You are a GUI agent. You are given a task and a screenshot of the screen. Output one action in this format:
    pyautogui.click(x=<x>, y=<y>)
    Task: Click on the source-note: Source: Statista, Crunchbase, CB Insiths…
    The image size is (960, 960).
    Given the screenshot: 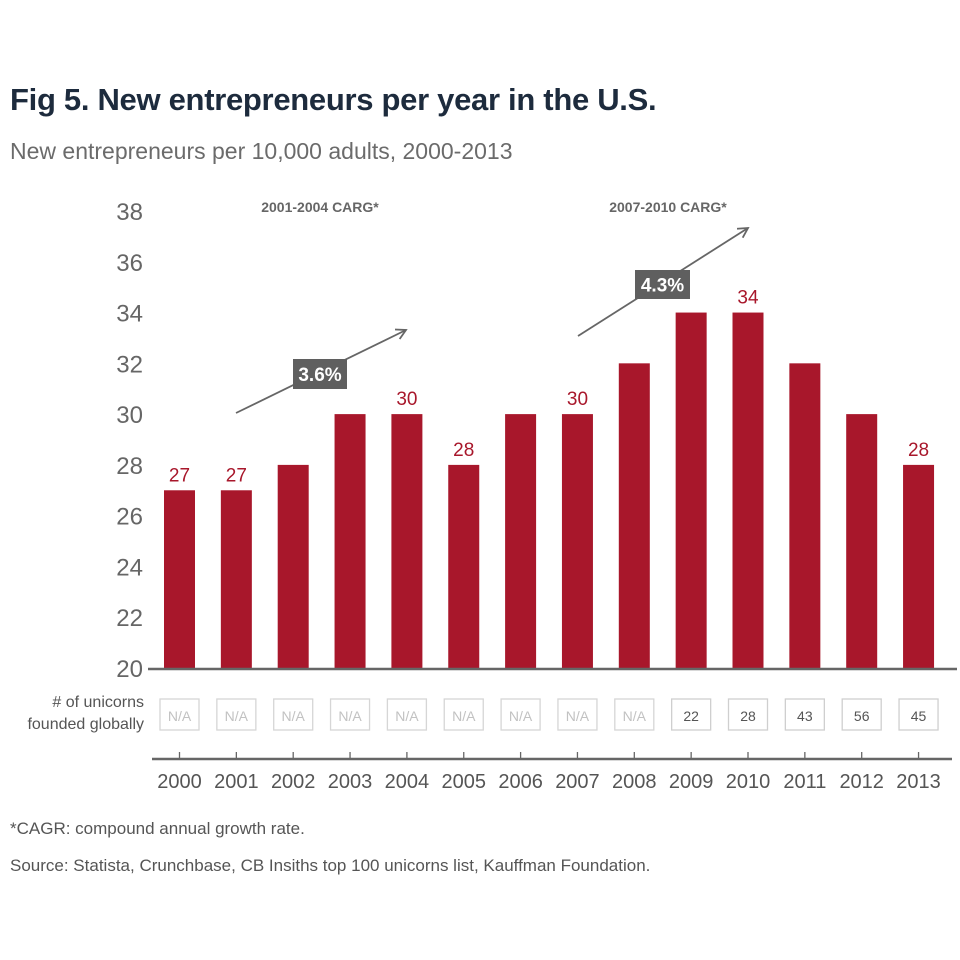 What is the action you would take?
    pyautogui.click(x=330, y=865)
    